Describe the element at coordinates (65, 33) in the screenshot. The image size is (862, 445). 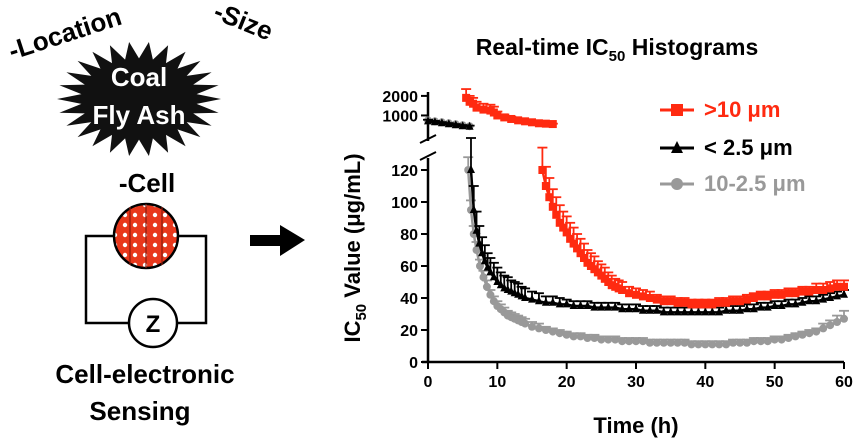
I see `label-location: -Location` at that location.